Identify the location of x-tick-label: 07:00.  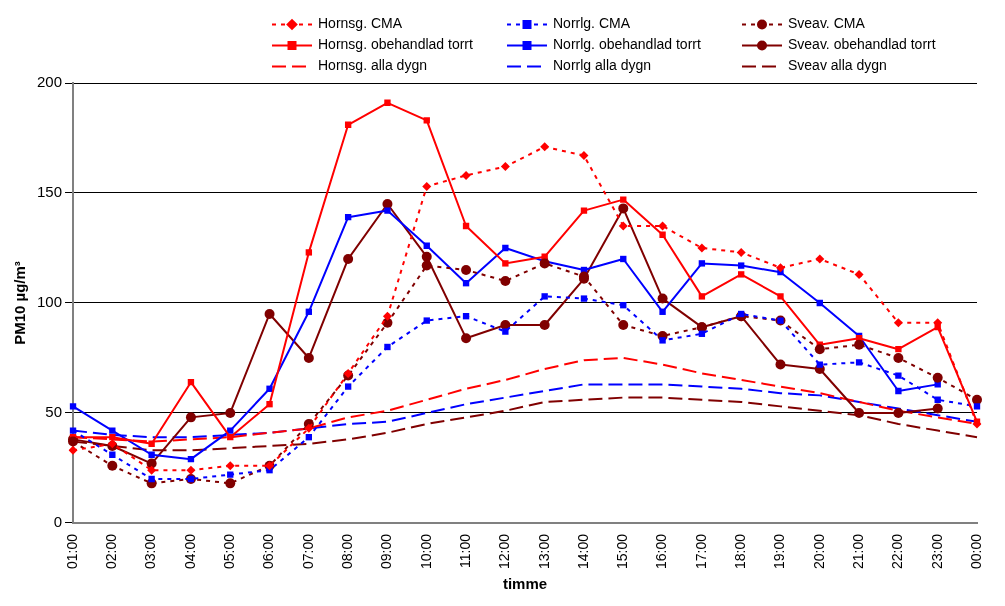
(307, 551).